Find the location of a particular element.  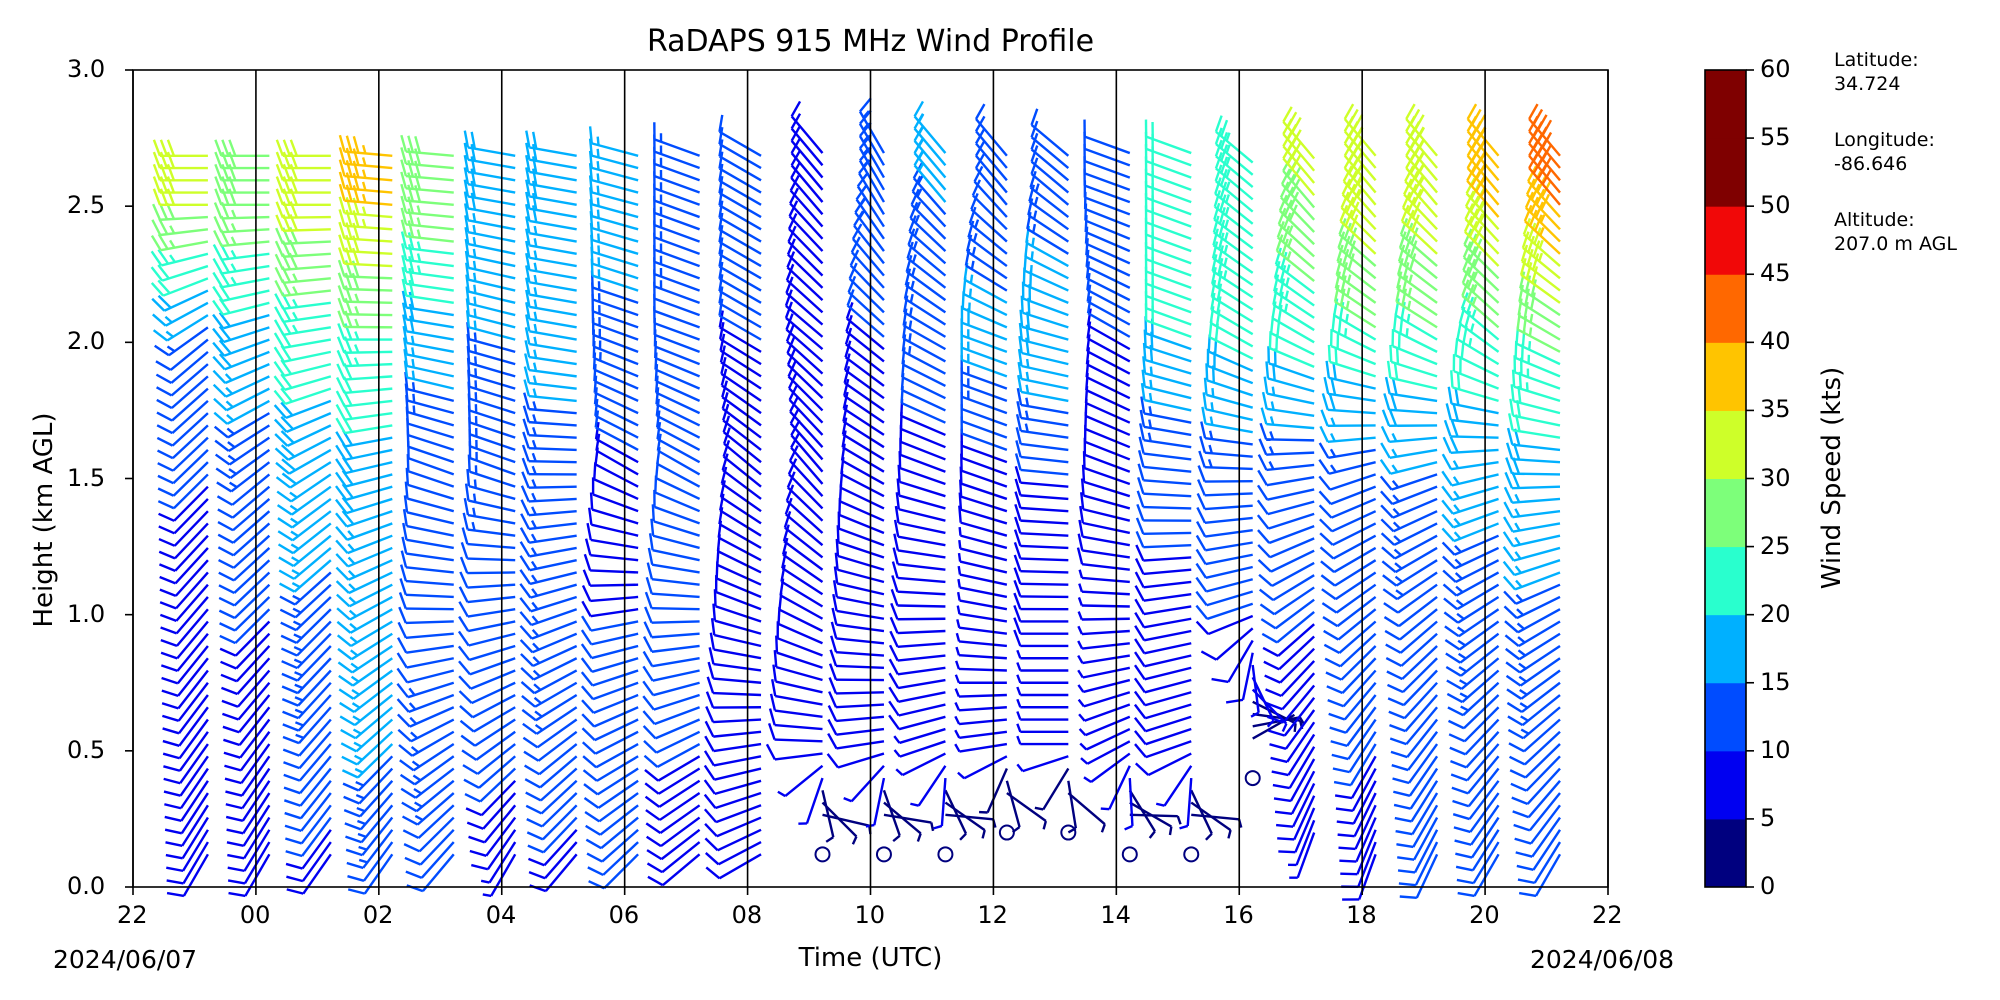

x-tick-label: 18 is located at coordinates (1361, 915).